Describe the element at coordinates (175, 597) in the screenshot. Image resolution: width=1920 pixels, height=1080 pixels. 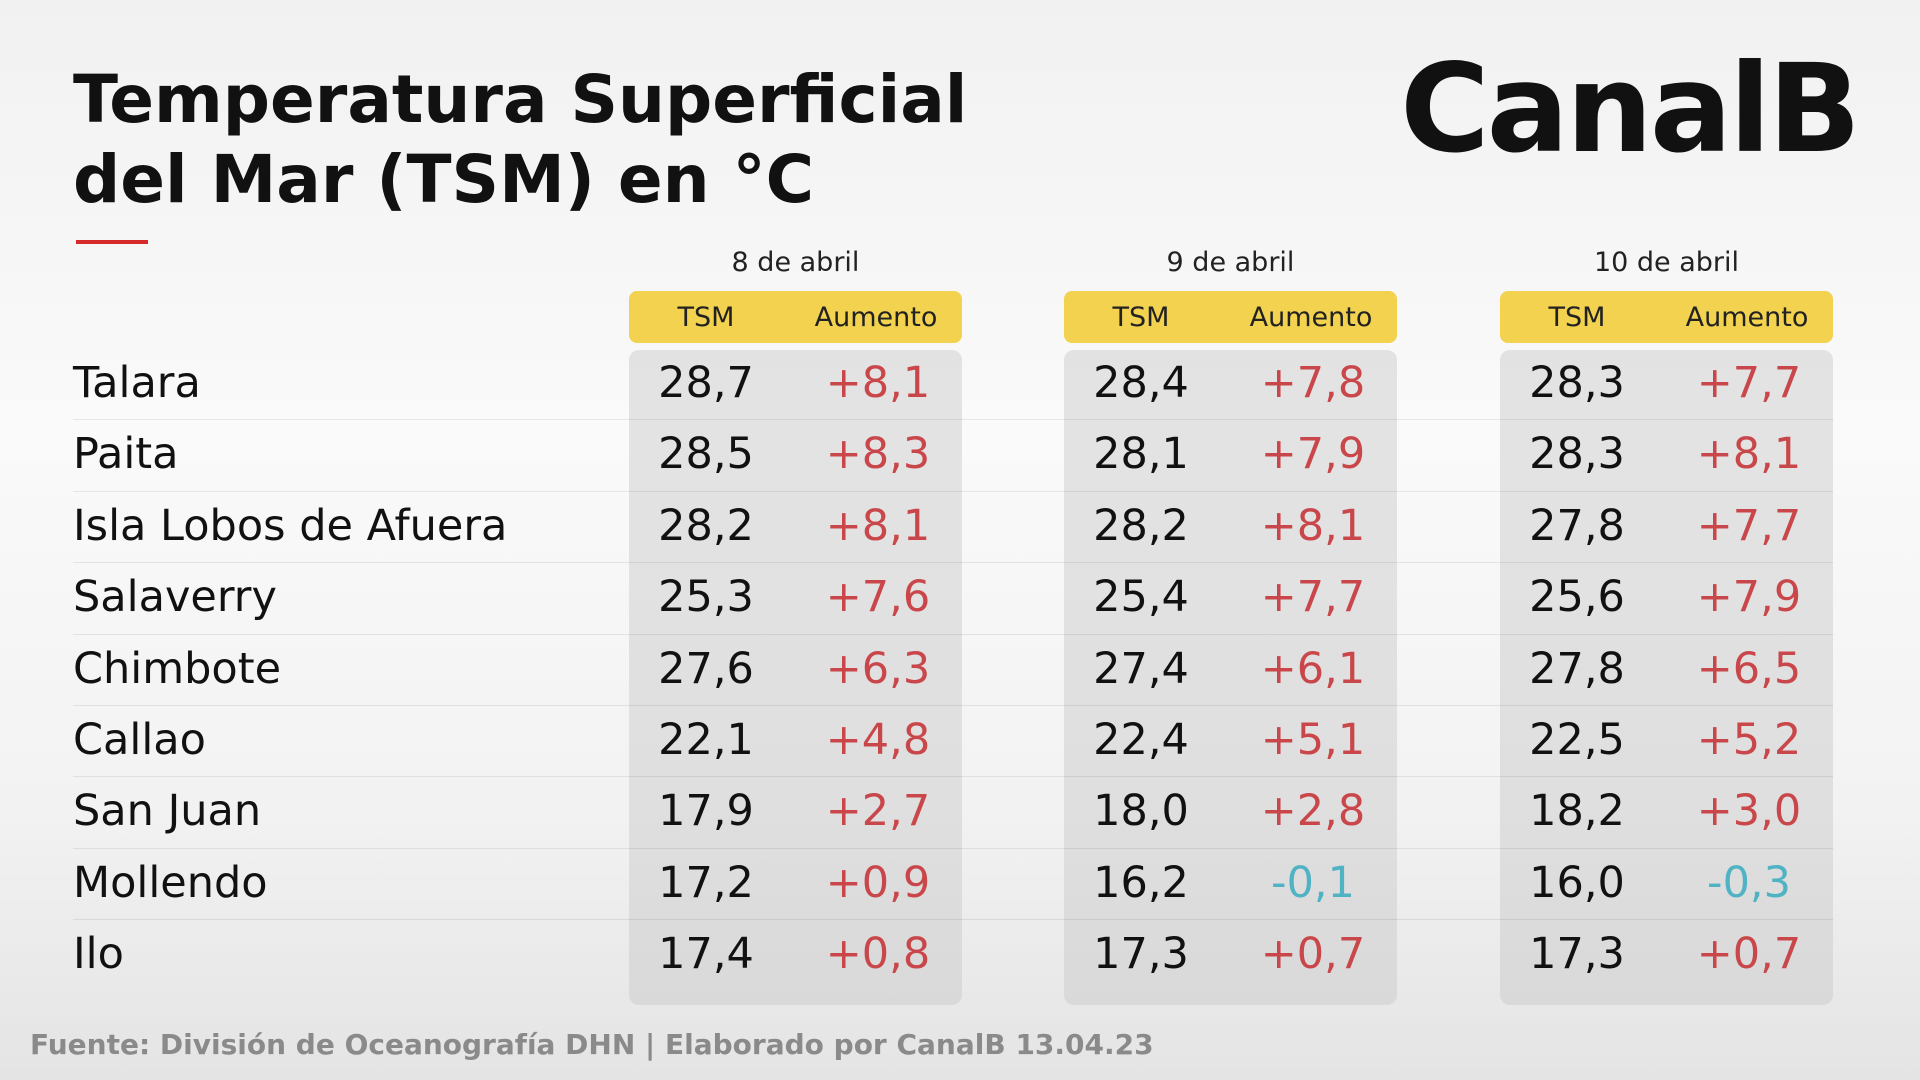
I see `row-name: Salaverry` at that location.